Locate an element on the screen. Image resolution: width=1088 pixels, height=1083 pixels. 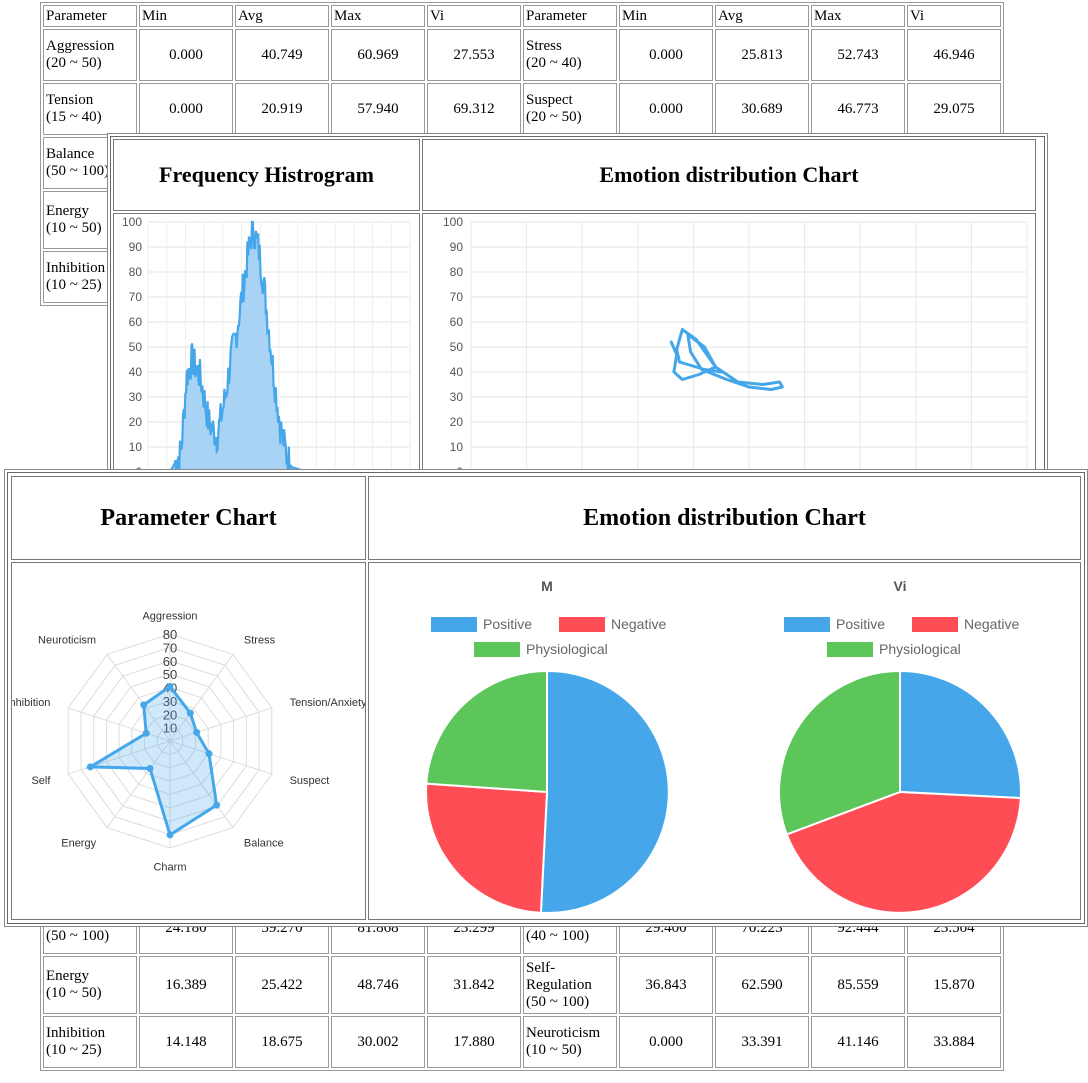
value-cell: 33.391 is located at coordinates (762, 1042).